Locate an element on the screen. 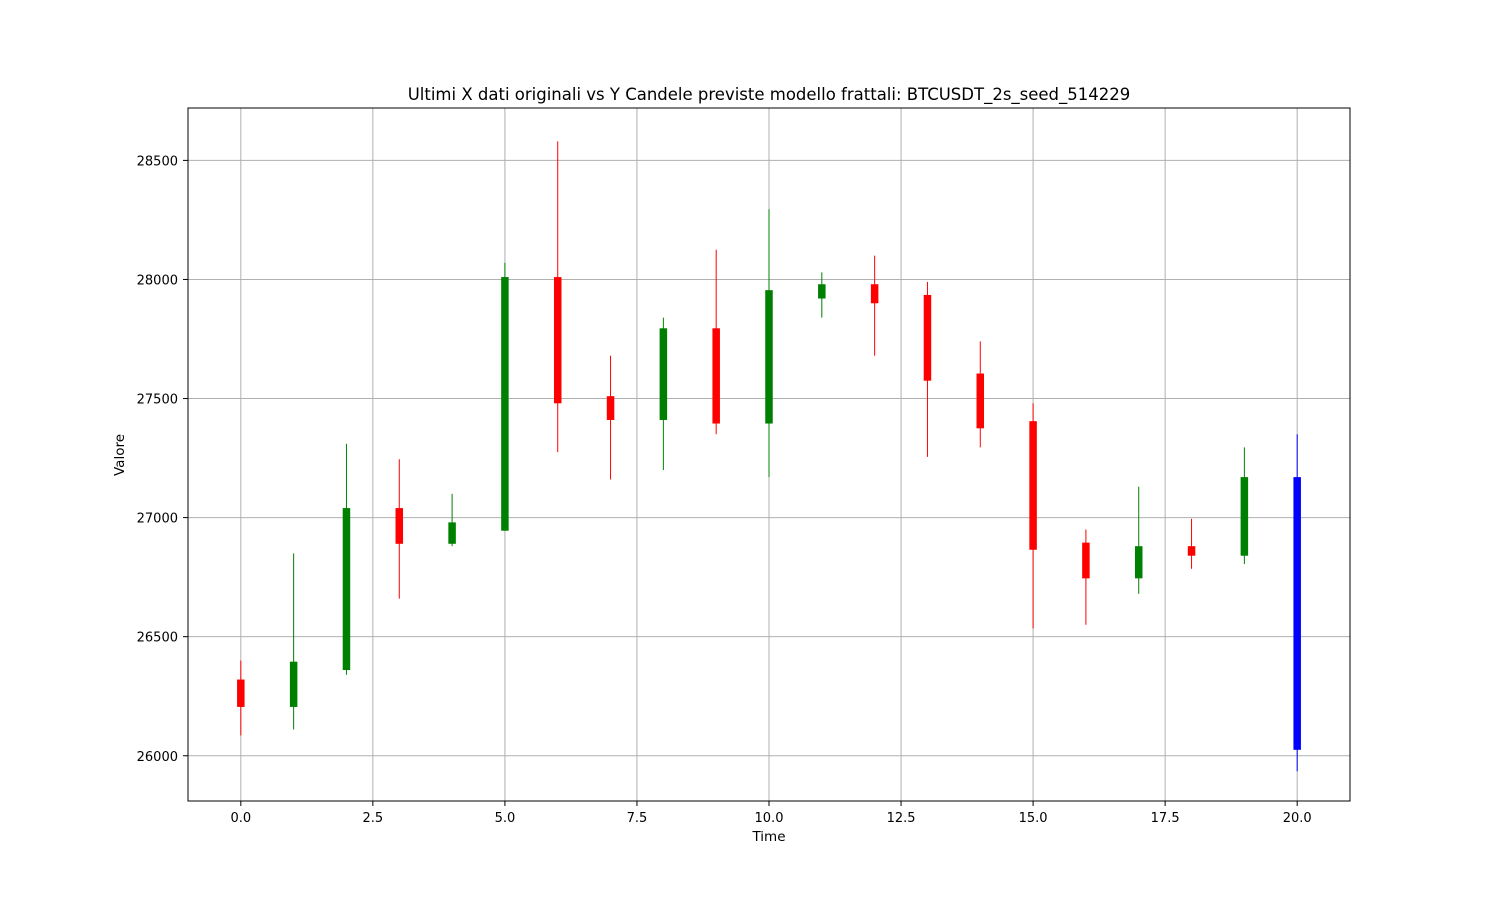 This screenshot has height=900, width=1500. y-axis-label: Valore is located at coordinates (120, 455).